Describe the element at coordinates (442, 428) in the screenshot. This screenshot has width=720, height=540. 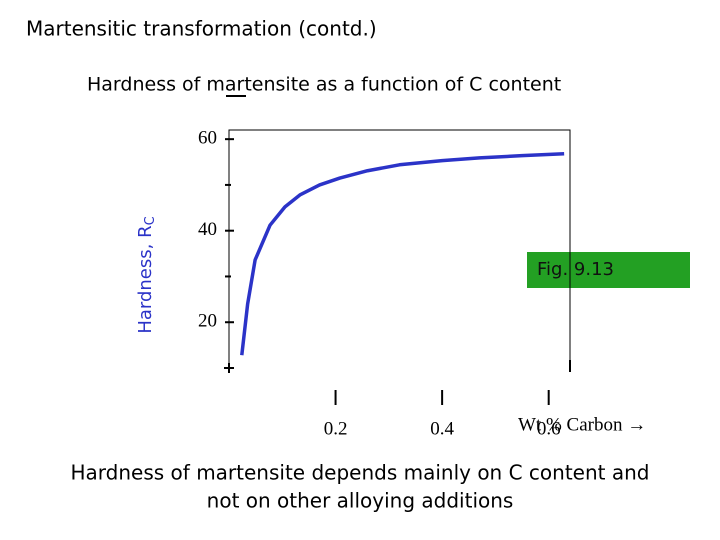
I see `x-tick-label: 0.4` at that location.